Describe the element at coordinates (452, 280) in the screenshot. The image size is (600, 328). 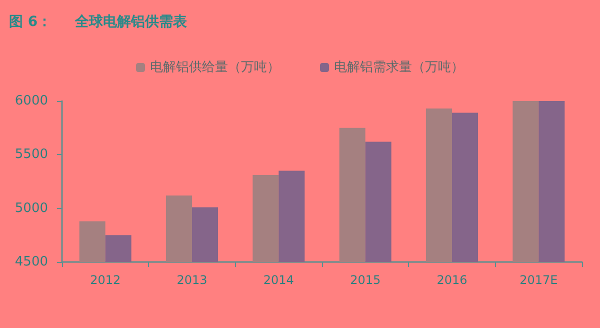
I see `x-tick-label: 2016` at that location.